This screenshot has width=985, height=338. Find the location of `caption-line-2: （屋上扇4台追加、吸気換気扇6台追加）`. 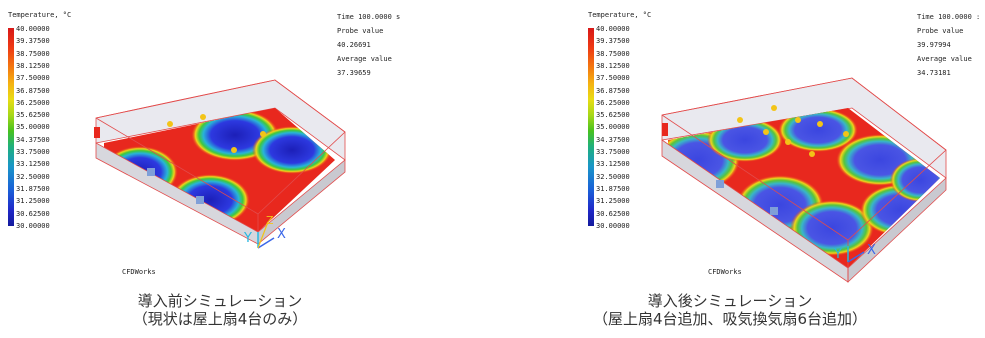

caption-line-2: （屋上扇4台追加、吸気換気扇6台追加） is located at coordinates (730, 319).